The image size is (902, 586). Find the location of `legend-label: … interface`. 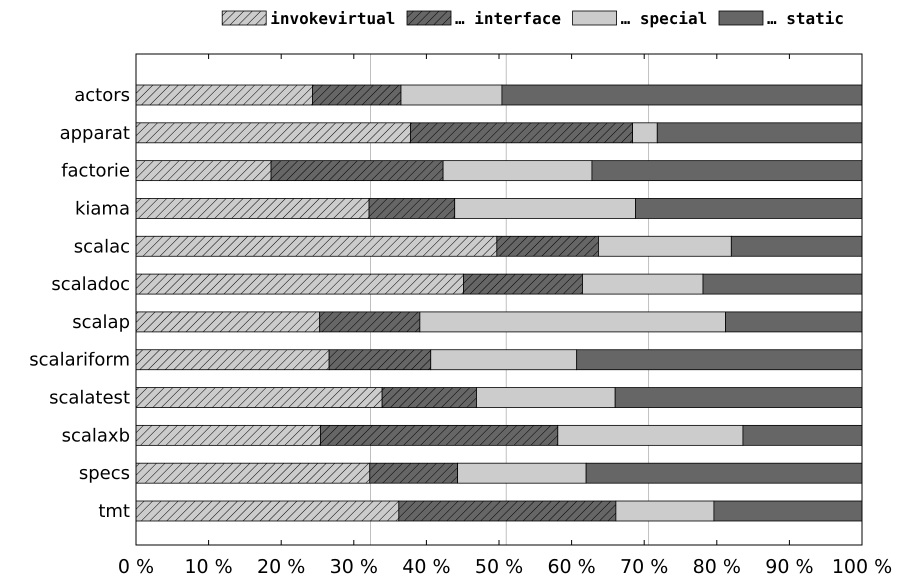

legend-label: … interface is located at coordinates (508, 18).